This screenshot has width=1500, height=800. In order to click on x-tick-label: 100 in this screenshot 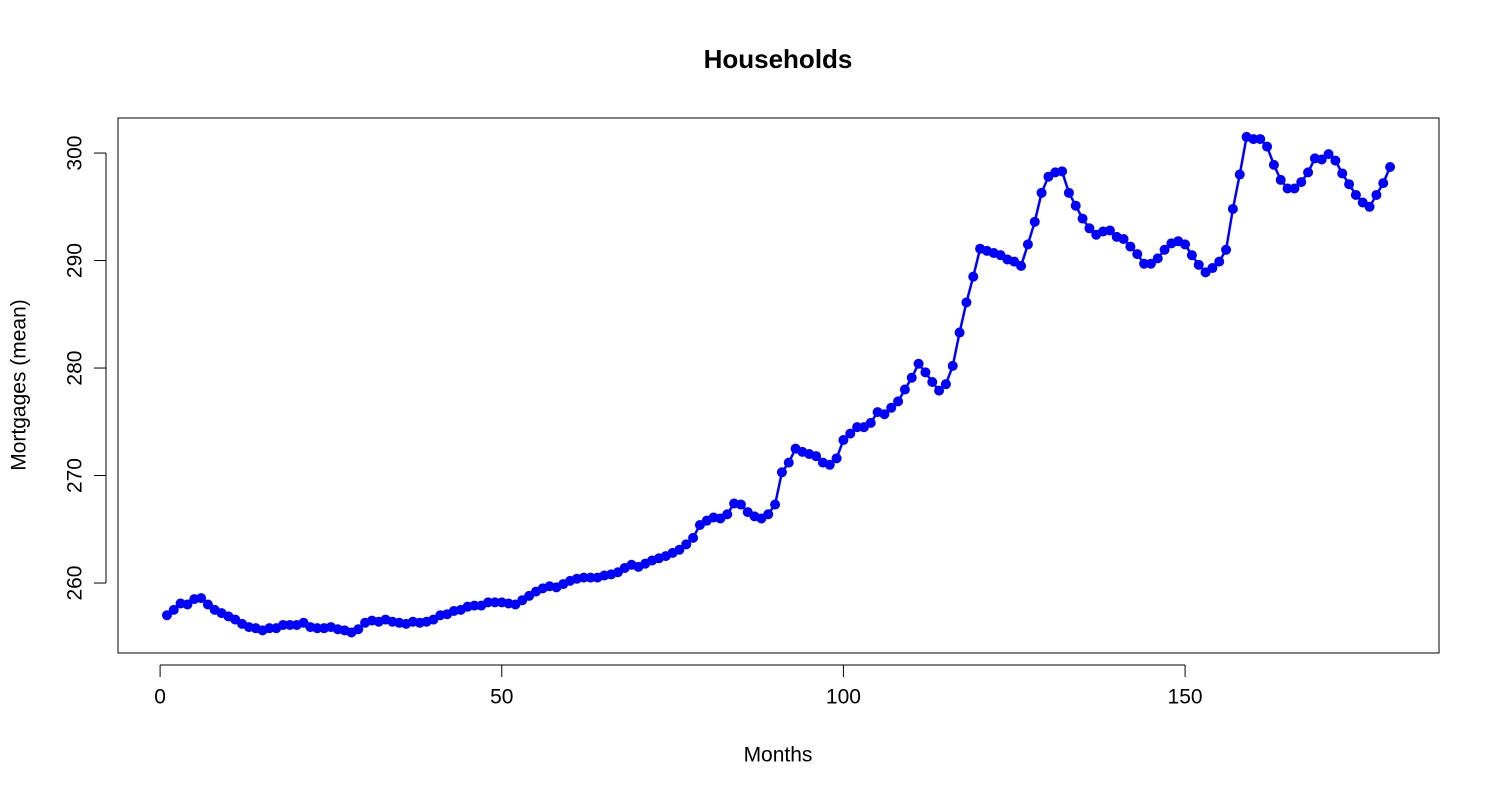, I will do `click(843, 697)`.